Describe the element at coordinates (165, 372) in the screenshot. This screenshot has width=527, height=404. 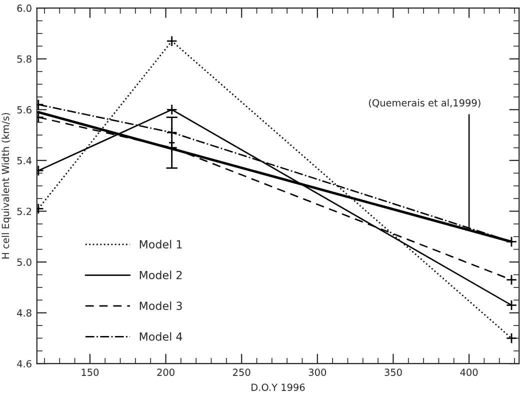
I see `x-tick-label: 200` at that location.